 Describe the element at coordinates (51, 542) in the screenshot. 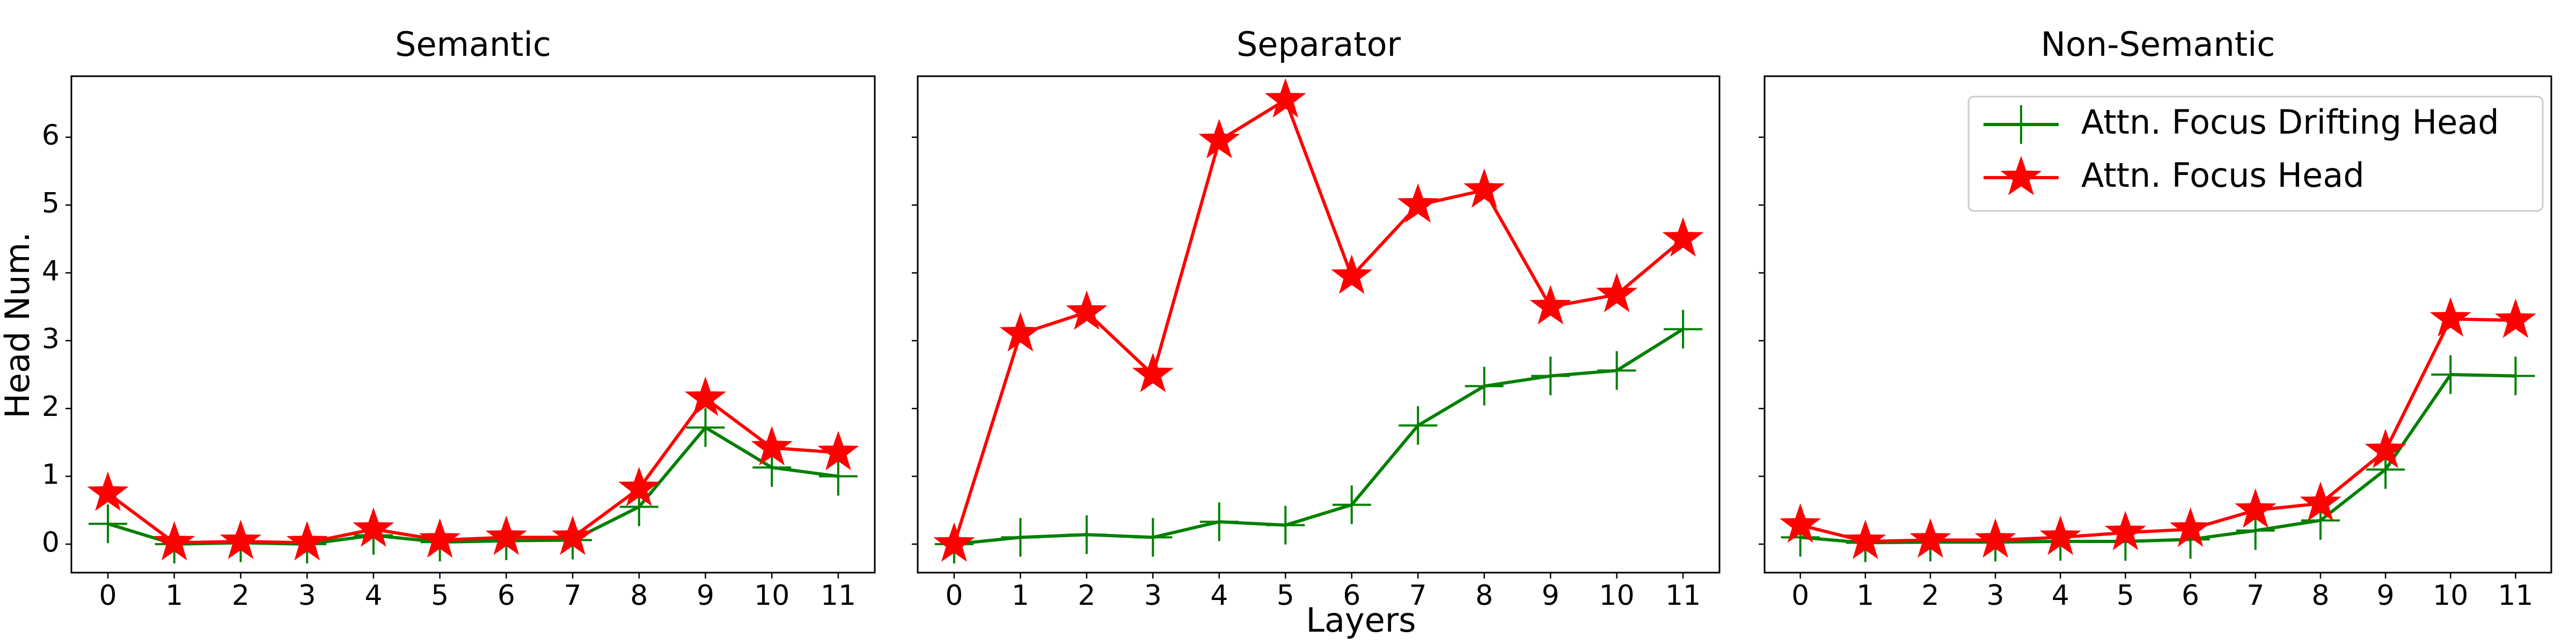

I see `y-tick-label: 0` at that location.